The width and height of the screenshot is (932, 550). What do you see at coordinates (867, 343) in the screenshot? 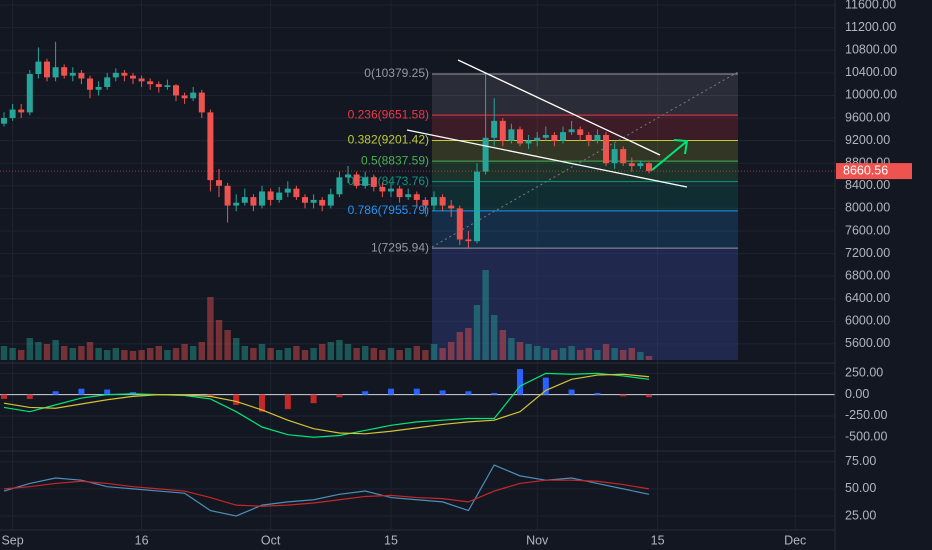
I see `y-tick-label: 5600.00` at bounding box center [867, 343].